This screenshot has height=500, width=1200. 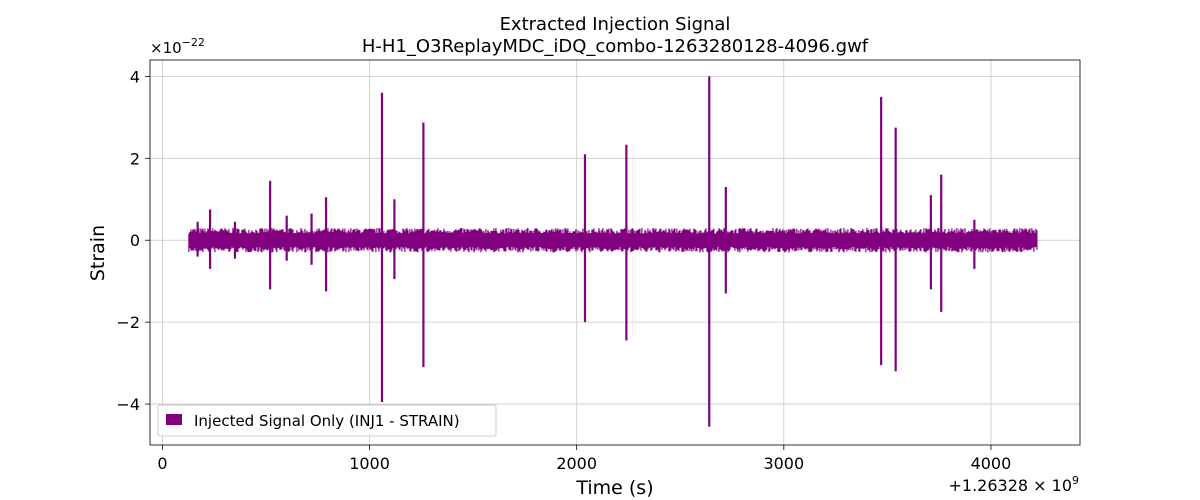 What do you see at coordinates (614, 488) in the screenshot?
I see `x-axis-label: Time (s)` at bounding box center [614, 488].